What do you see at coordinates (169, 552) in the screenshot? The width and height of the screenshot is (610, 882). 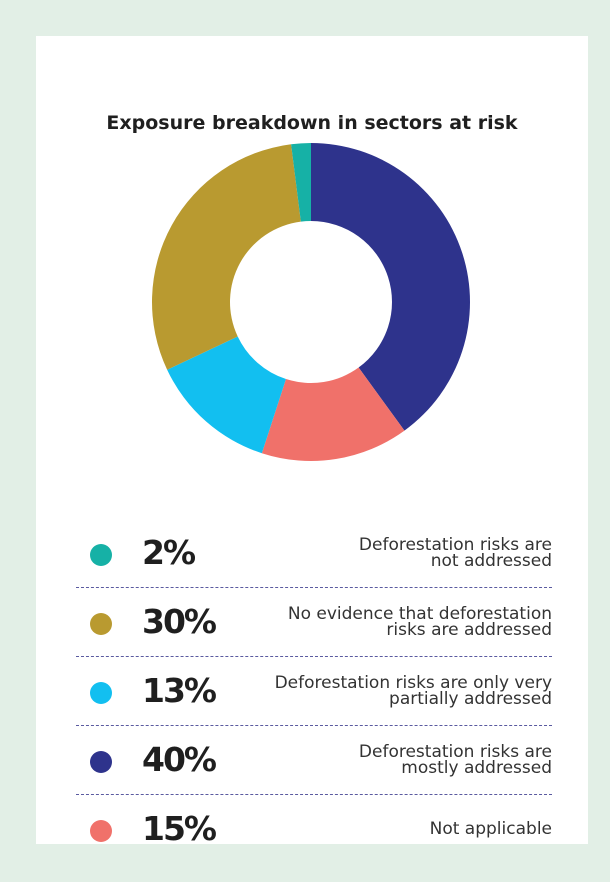 I see `legend-percentage: 2%` at bounding box center [169, 552].